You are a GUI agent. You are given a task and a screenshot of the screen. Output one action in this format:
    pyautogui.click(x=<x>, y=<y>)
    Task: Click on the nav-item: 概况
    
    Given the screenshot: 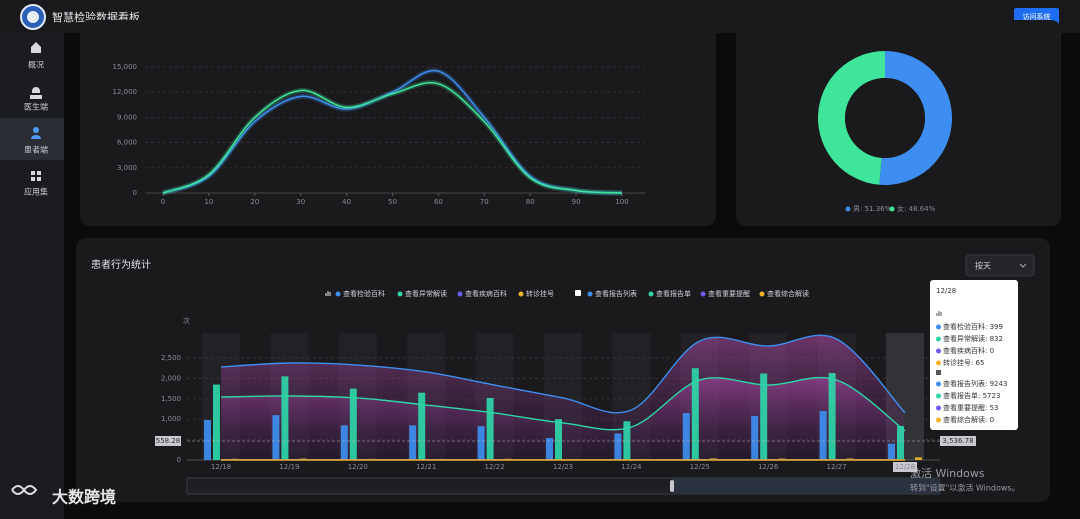 What is the action you would take?
    pyautogui.click(x=36, y=65)
    